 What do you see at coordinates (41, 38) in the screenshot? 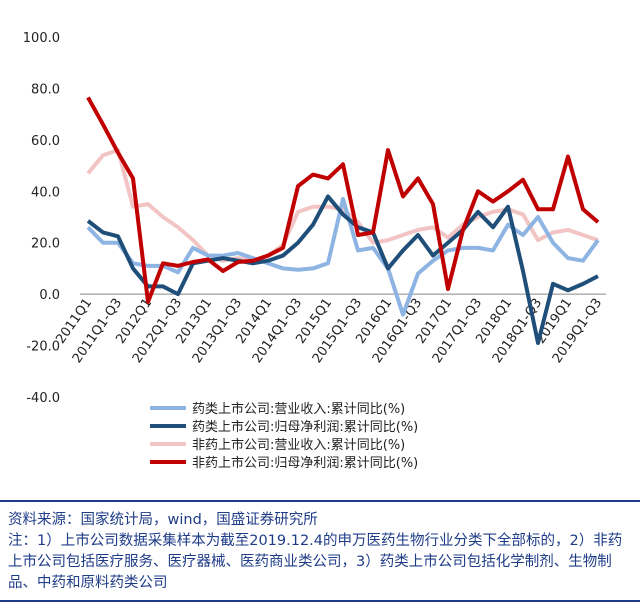
I see `y-tick-label: 100.0` at bounding box center [41, 38].